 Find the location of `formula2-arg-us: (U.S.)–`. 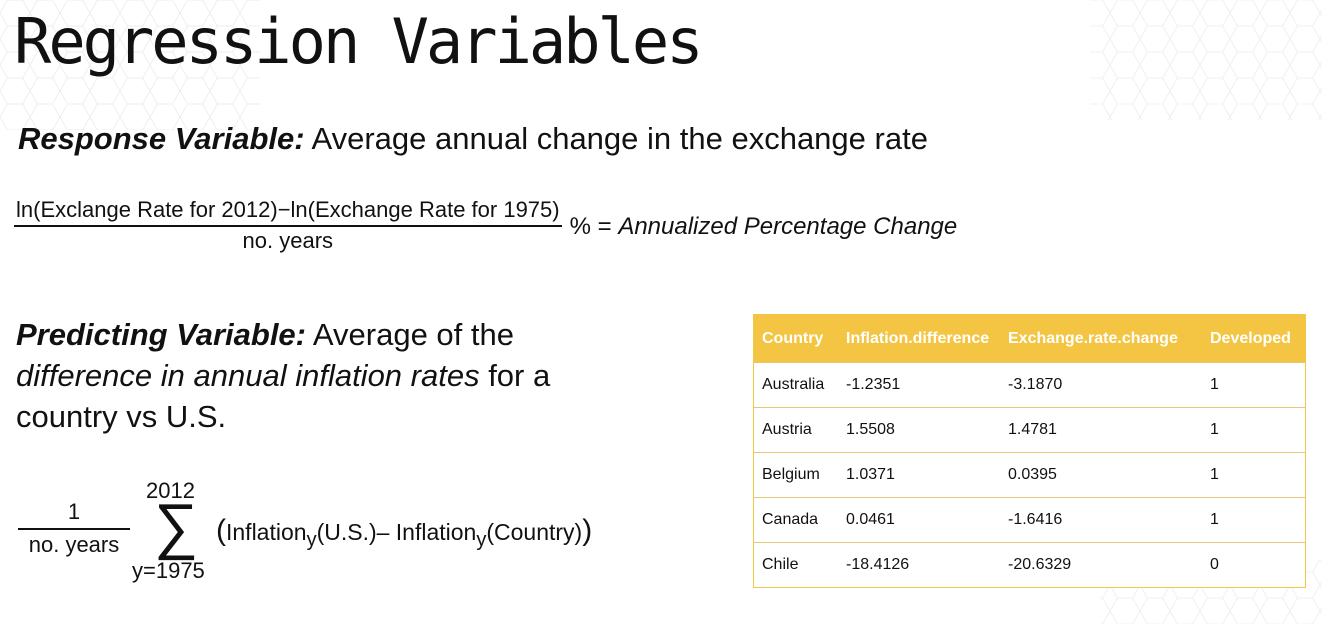

formula2-arg-us: (U.S.)– is located at coordinates (356, 532).